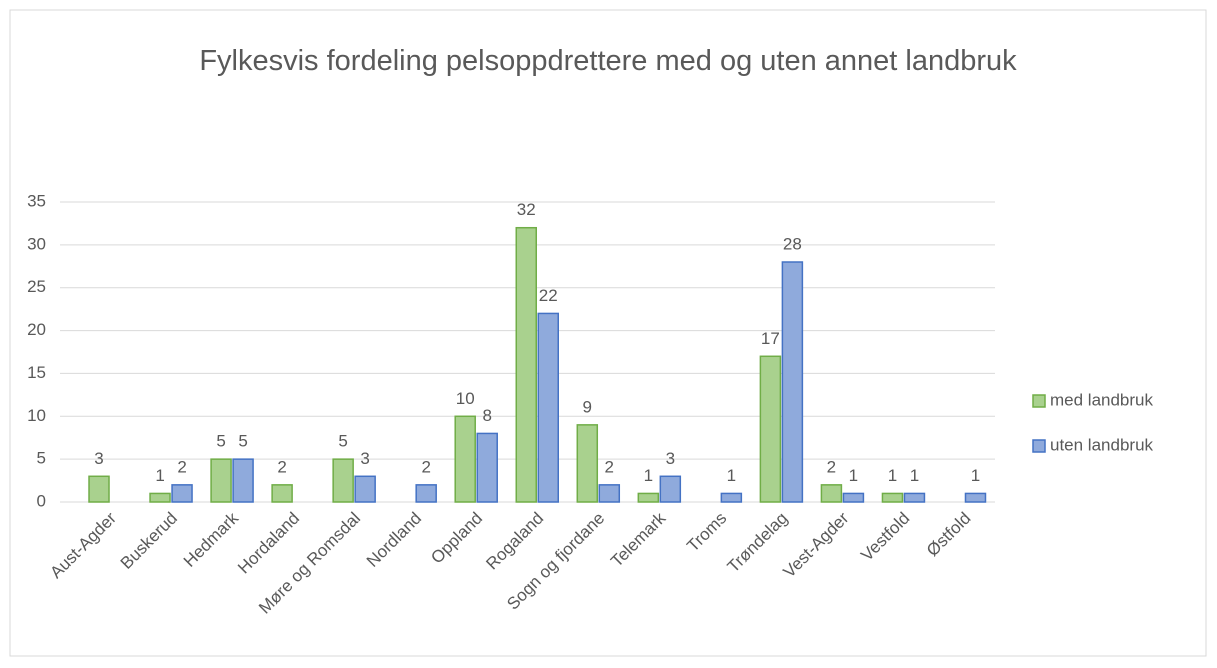 This screenshot has width=1217, height=668. What do you see at coordinates (41, 500) in the screenshot?
I see `y-tick-label: 0` at bounding box center [41, 500].